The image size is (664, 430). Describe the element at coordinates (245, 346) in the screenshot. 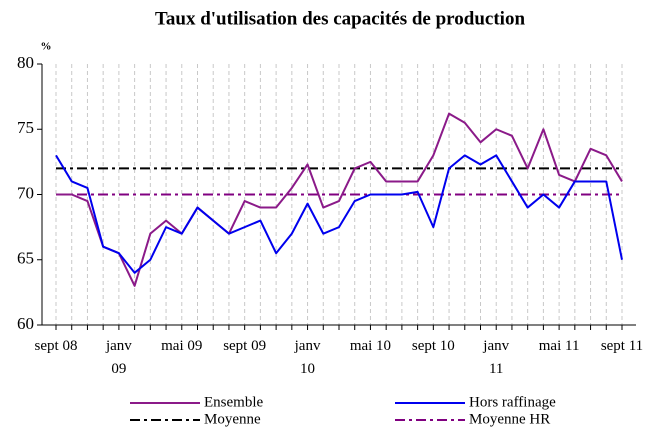

I see `x-tick-label: sept 09` at that location.